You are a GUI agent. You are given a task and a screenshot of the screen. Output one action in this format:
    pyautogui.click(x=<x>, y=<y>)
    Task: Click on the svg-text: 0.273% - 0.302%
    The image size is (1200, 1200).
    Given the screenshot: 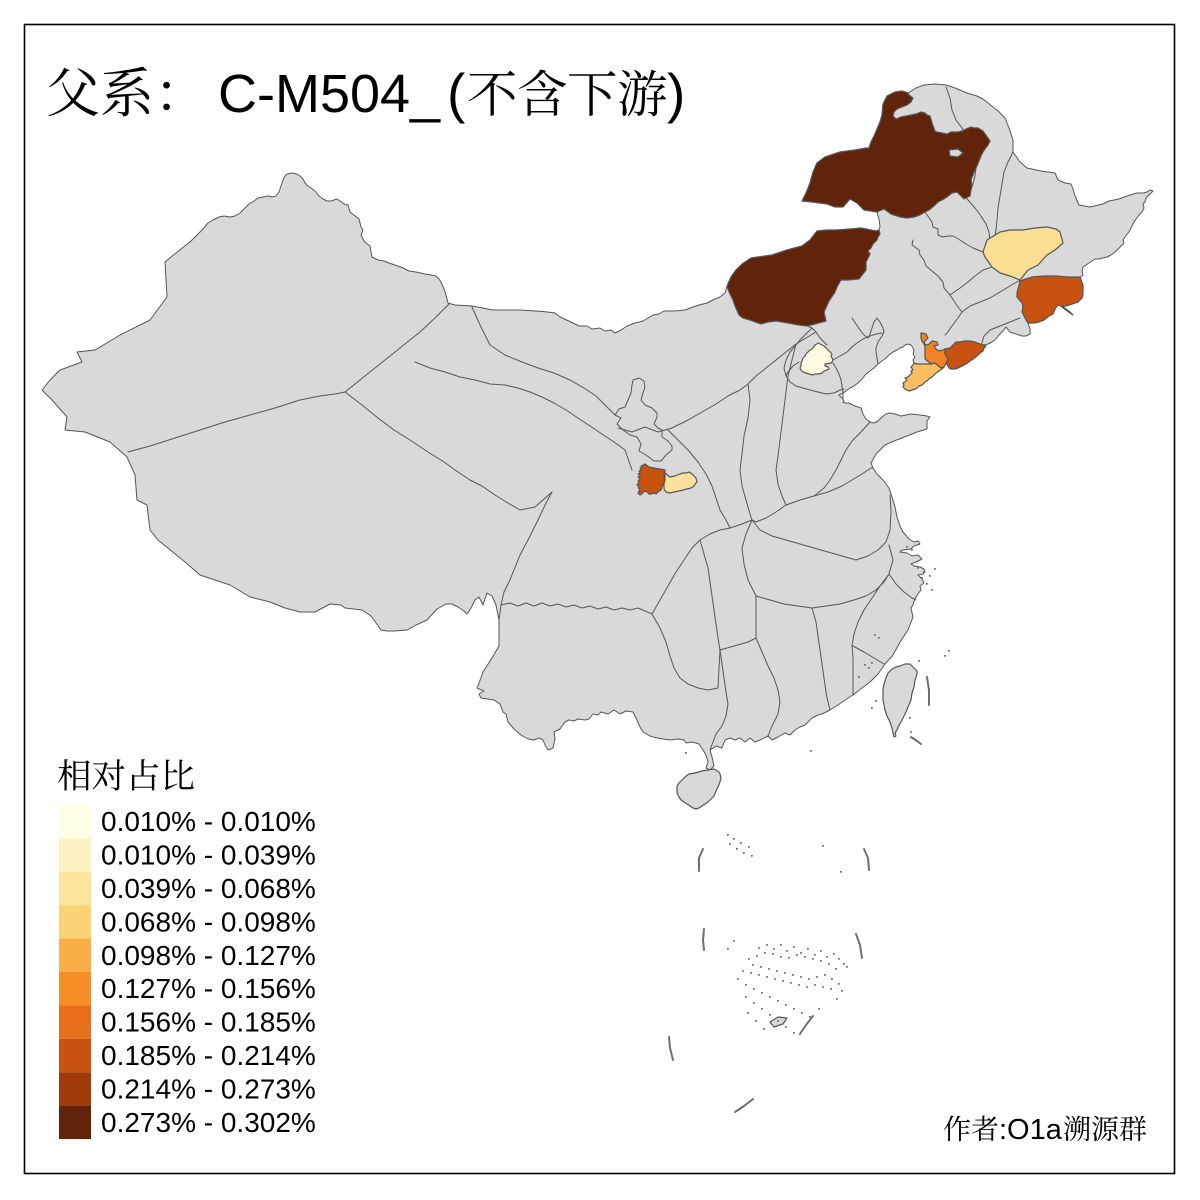 What is the action you would take?
    pyautogui.click(x=208, y=1122)
    